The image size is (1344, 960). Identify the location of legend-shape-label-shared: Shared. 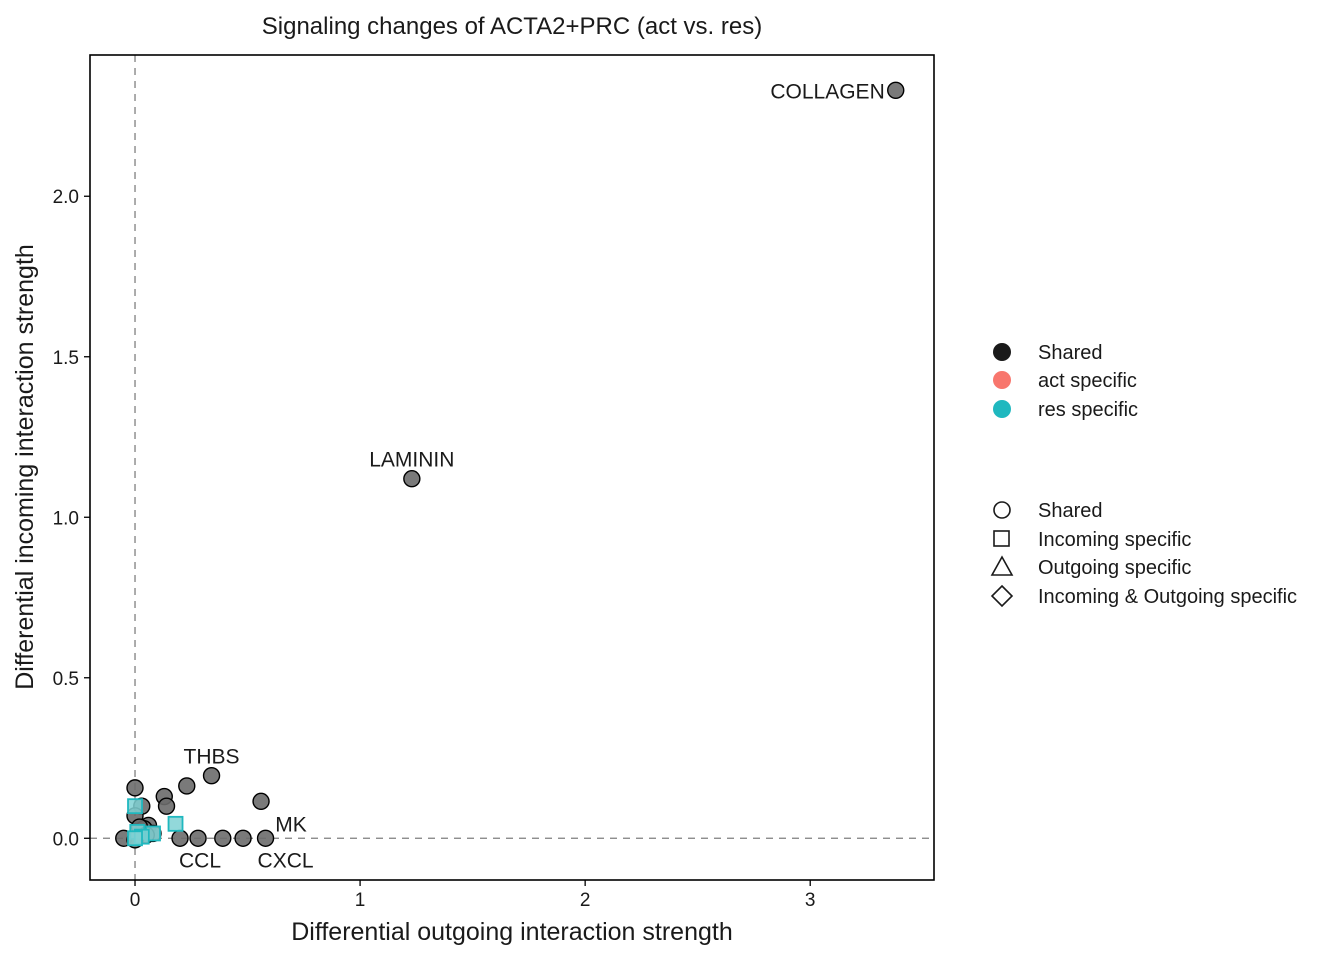
(1070, 511).